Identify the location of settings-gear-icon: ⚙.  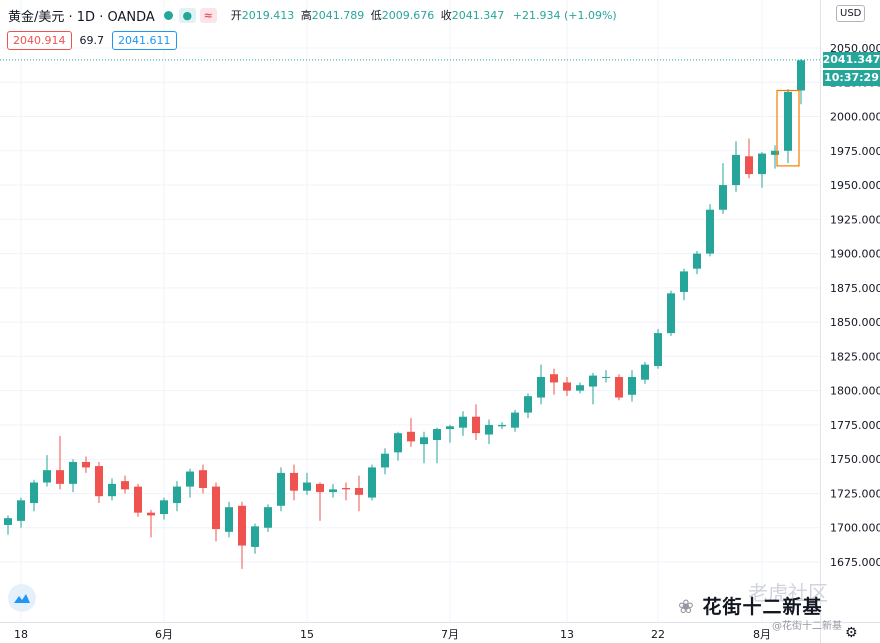
(851, 633).